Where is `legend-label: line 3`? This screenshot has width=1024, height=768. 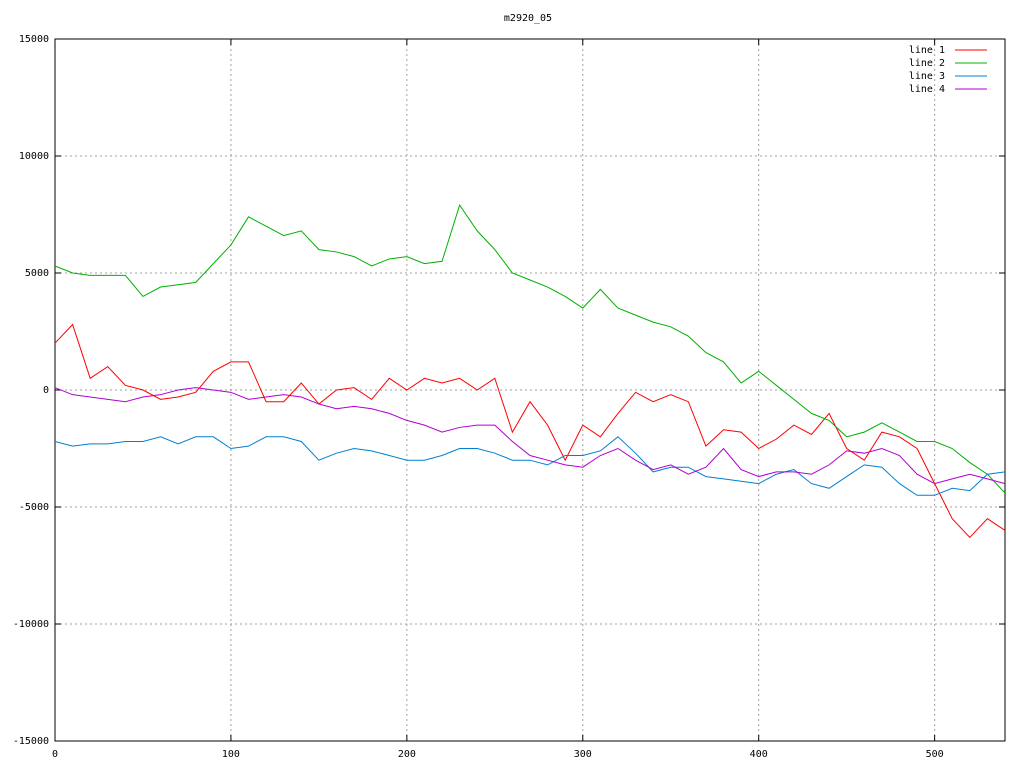 legend-label: line 3 is located at coordinates (927, 76).